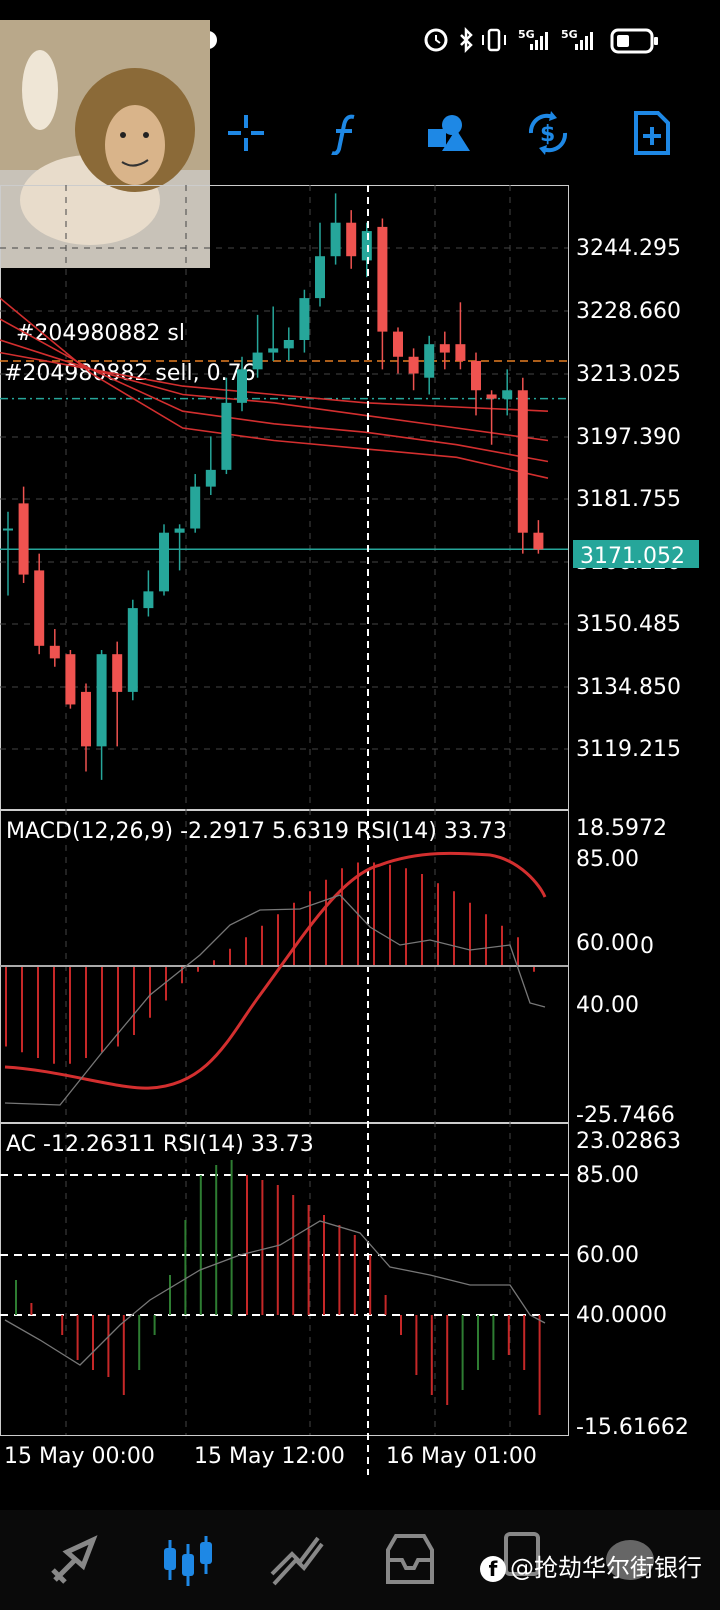 This screenshot has height=1610, width=720. Describe the element at coordinates (160, 1144) in the screenshot. I see `ac-title: AC -12.26311 RSI(14) 33.73` at that location.